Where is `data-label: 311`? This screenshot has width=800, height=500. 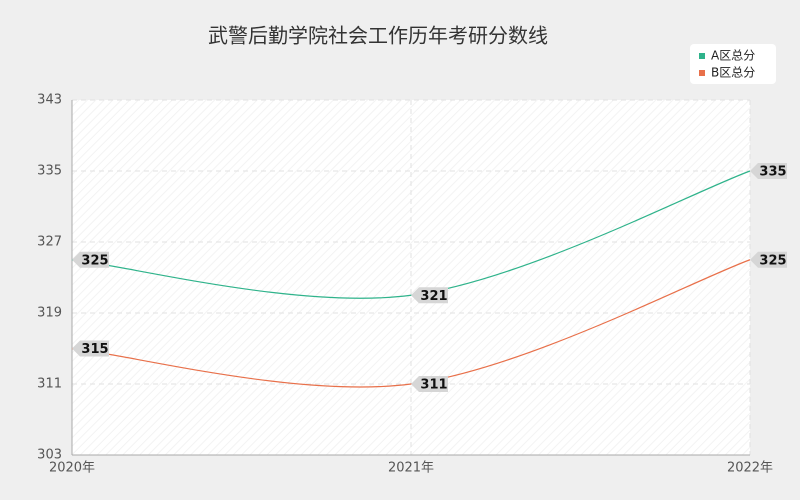 data-label: 311 is located at coordinates (433, 385).